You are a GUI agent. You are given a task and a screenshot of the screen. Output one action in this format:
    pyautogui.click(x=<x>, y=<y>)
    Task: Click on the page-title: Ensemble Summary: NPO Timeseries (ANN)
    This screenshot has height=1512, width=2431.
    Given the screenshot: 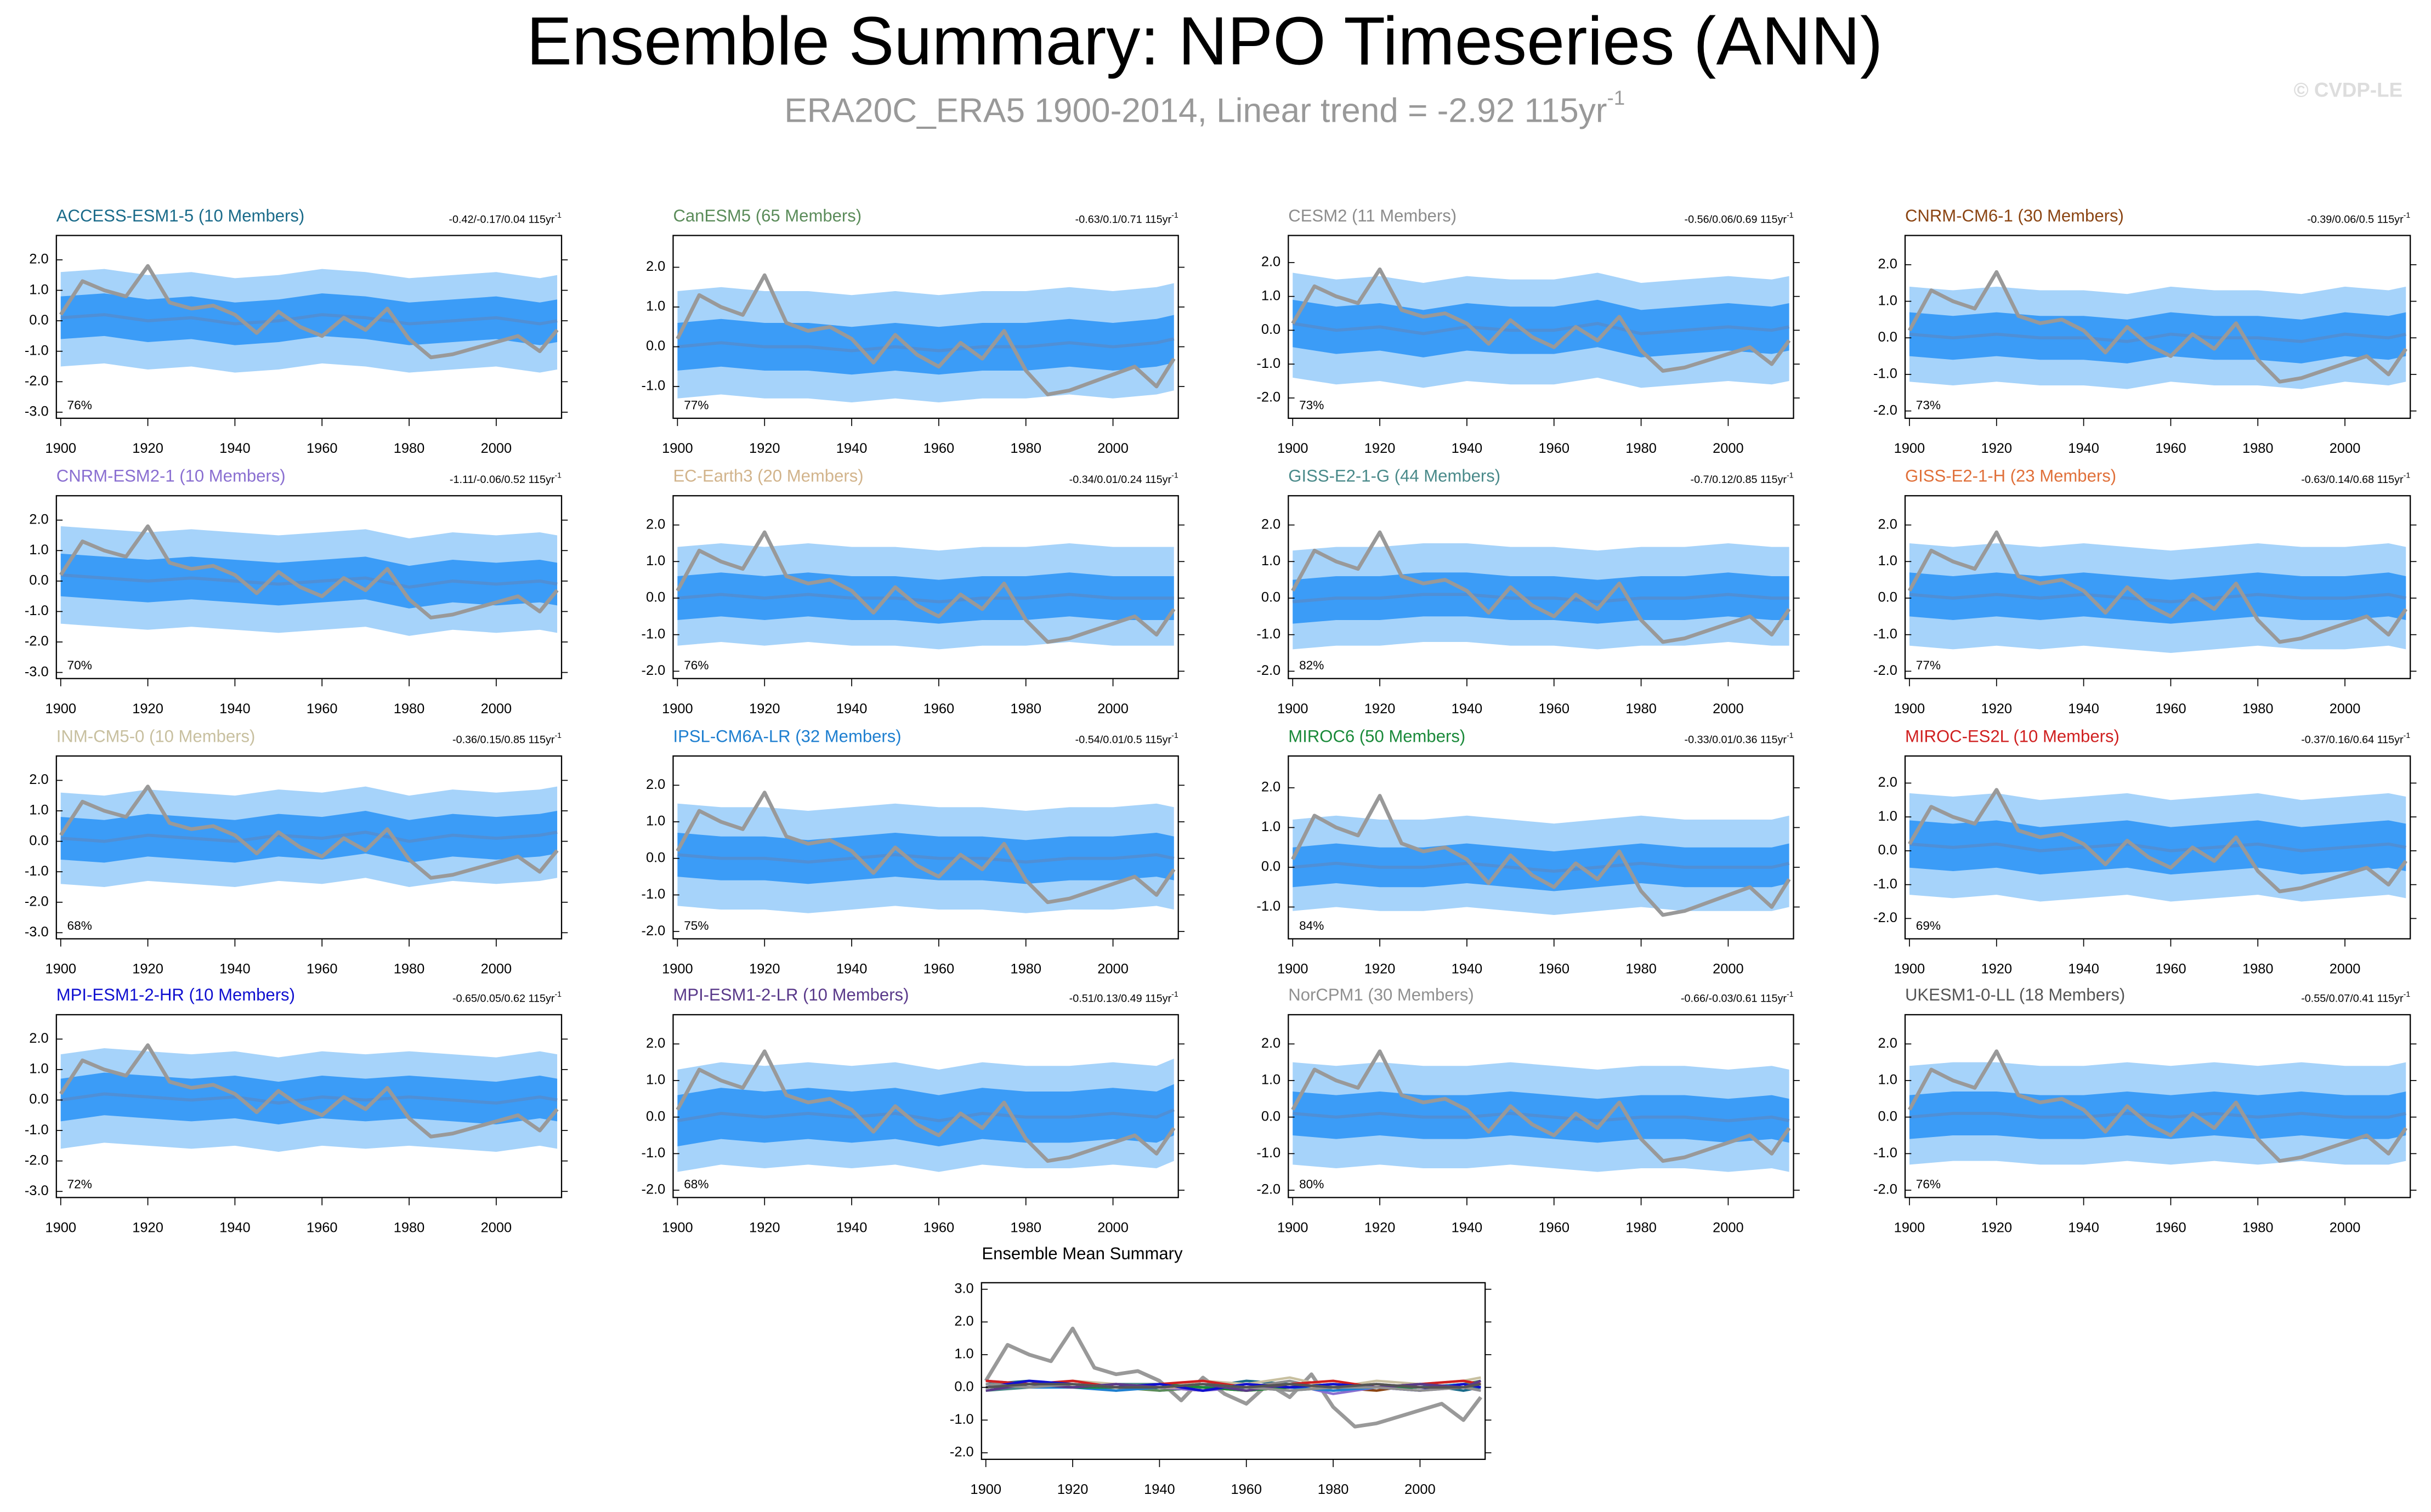 What is the action you would take?
    pyautogui.click(x=1204, y=41)
    